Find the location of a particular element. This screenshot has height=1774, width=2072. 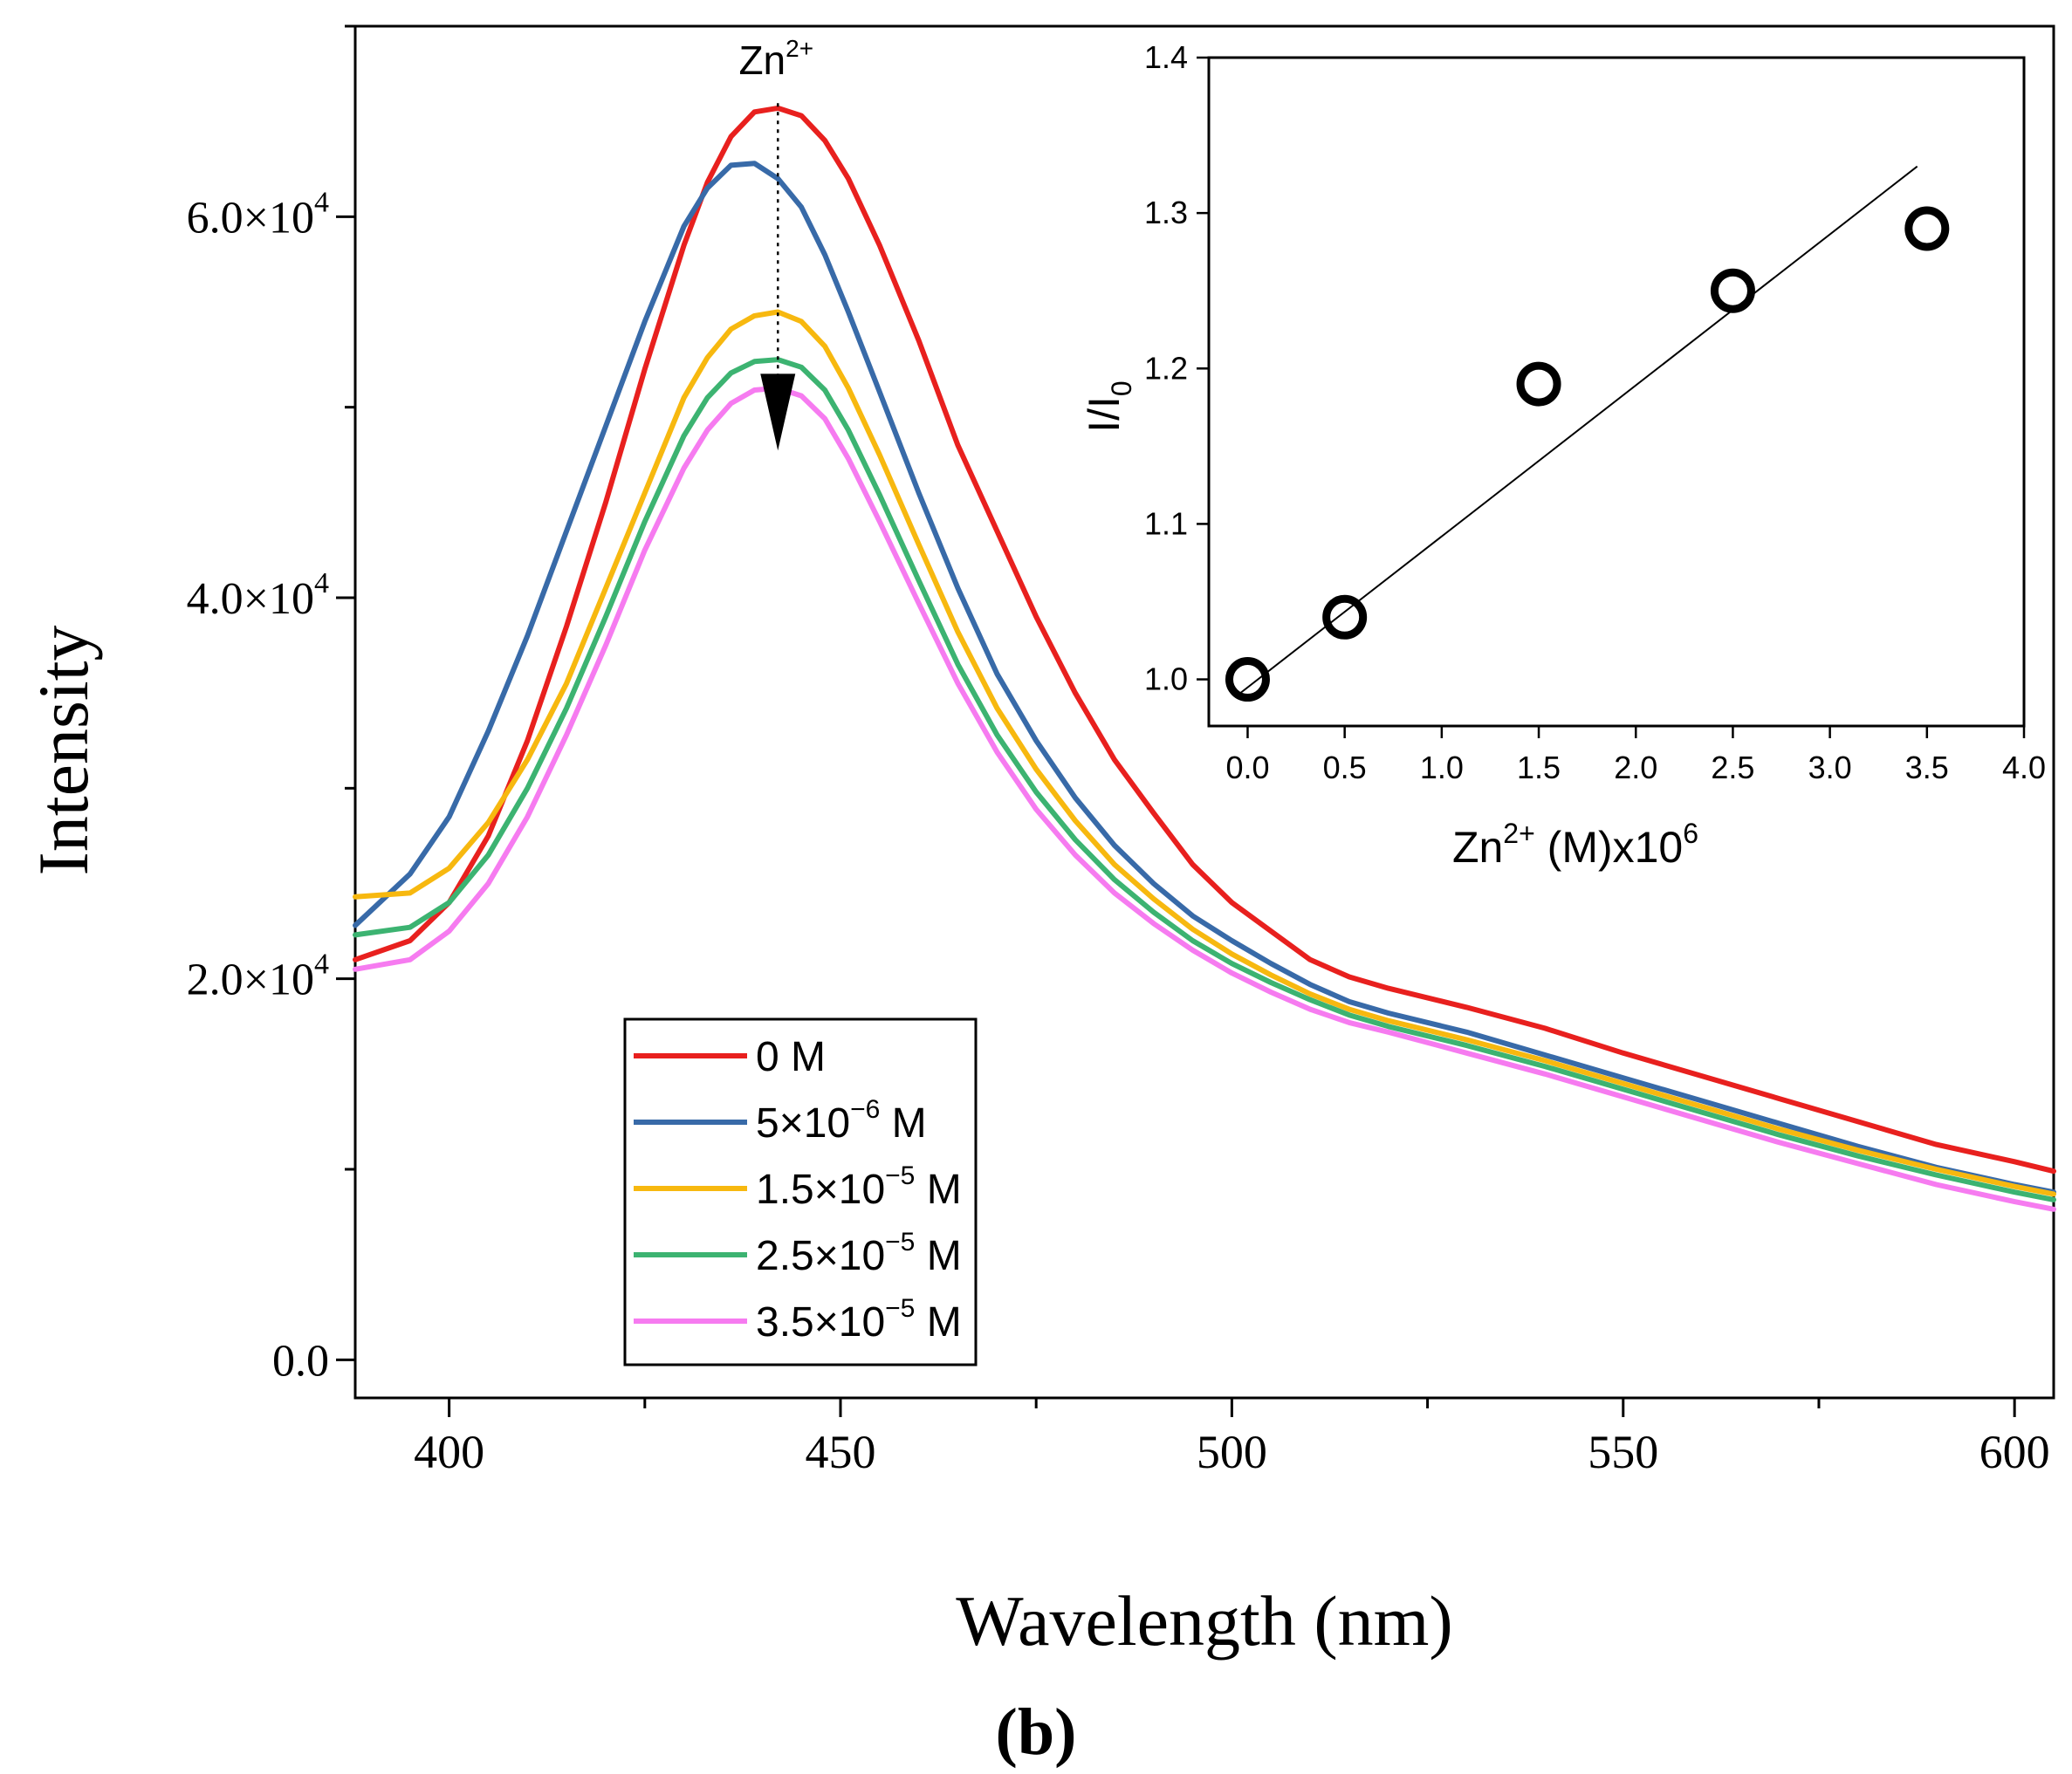

inset-plot-frame is located at coordinates (1616, 392).